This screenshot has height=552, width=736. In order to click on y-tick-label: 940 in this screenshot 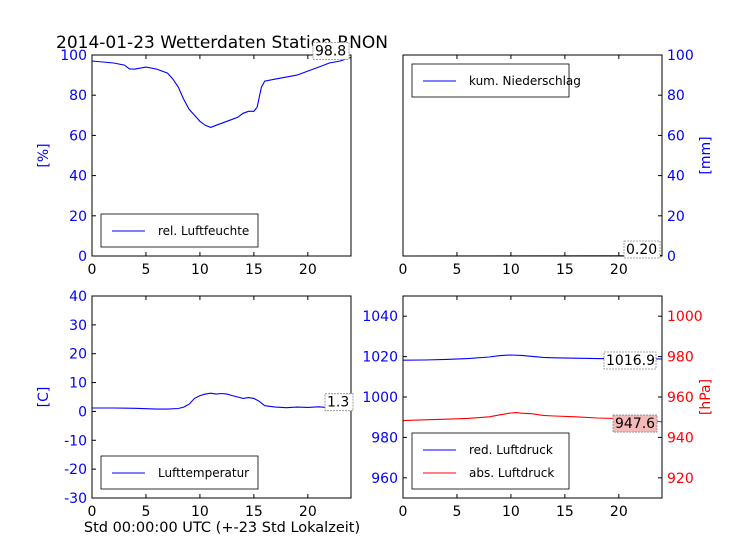, I will do `click(680, 438)`.